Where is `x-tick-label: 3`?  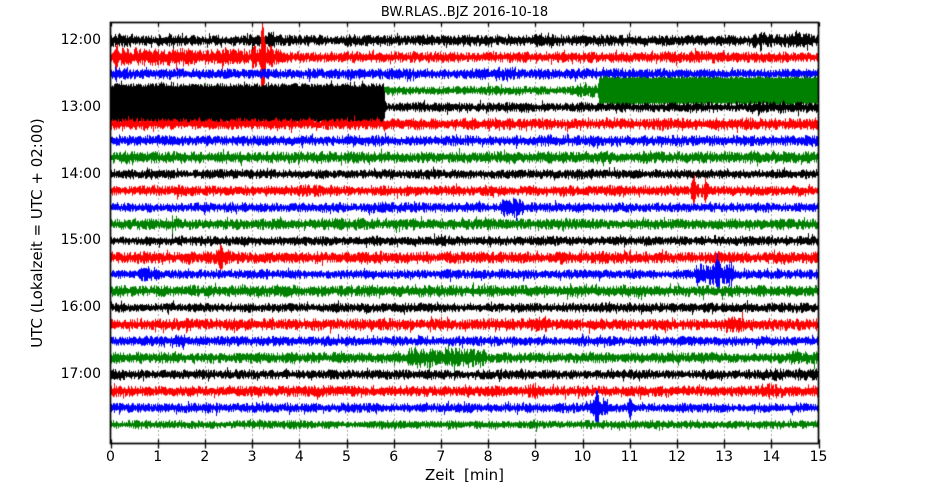
x-tick-label: 3 is located at coordinates (252, 457).